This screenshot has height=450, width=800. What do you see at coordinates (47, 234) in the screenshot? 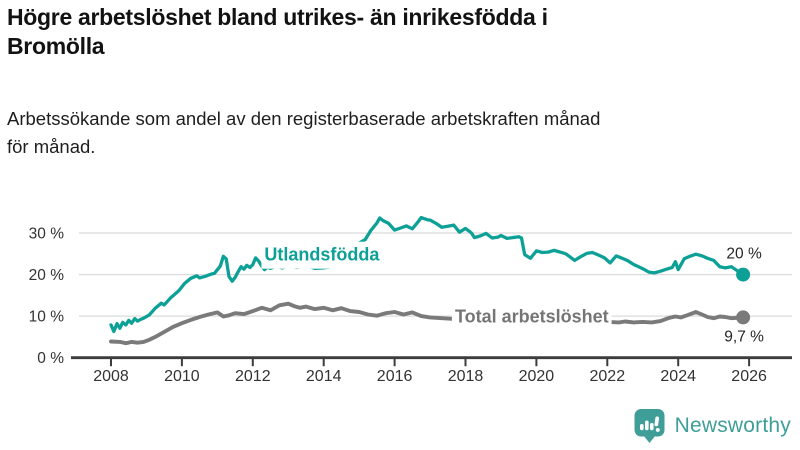
I see `y-tick-label: 30 %` at bounding box center [47, 234].